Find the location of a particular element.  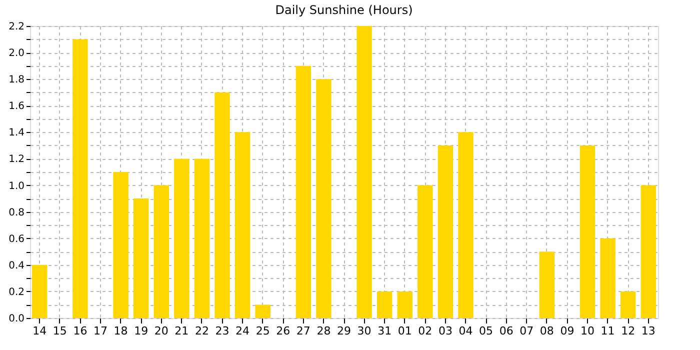

y-tick-label: 0.8 is located at coordinates (16, 212).